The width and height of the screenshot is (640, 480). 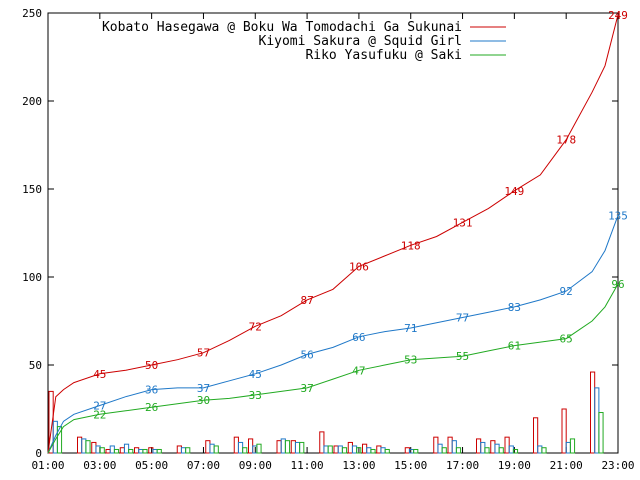 I want to click on data-label: 106, so click(x=359, y=266).